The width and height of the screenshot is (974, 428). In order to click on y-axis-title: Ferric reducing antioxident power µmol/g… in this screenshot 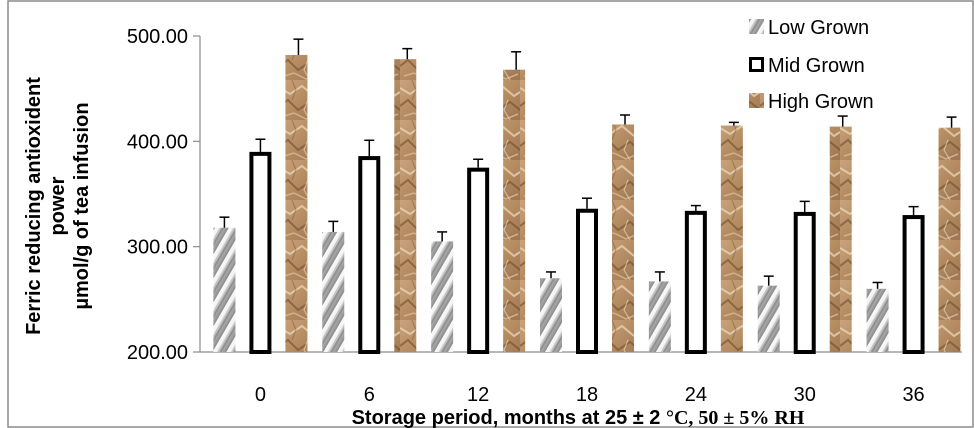, I will do `click(58, 206)`.